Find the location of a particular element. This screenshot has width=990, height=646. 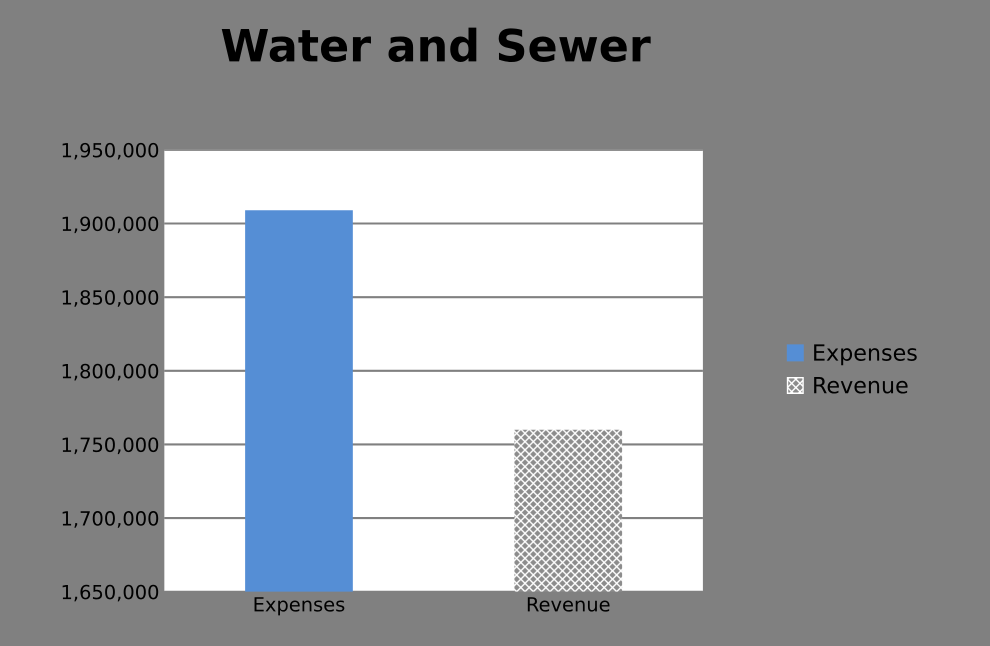

legend-label: Revenue is located at coordinates (861, 385).